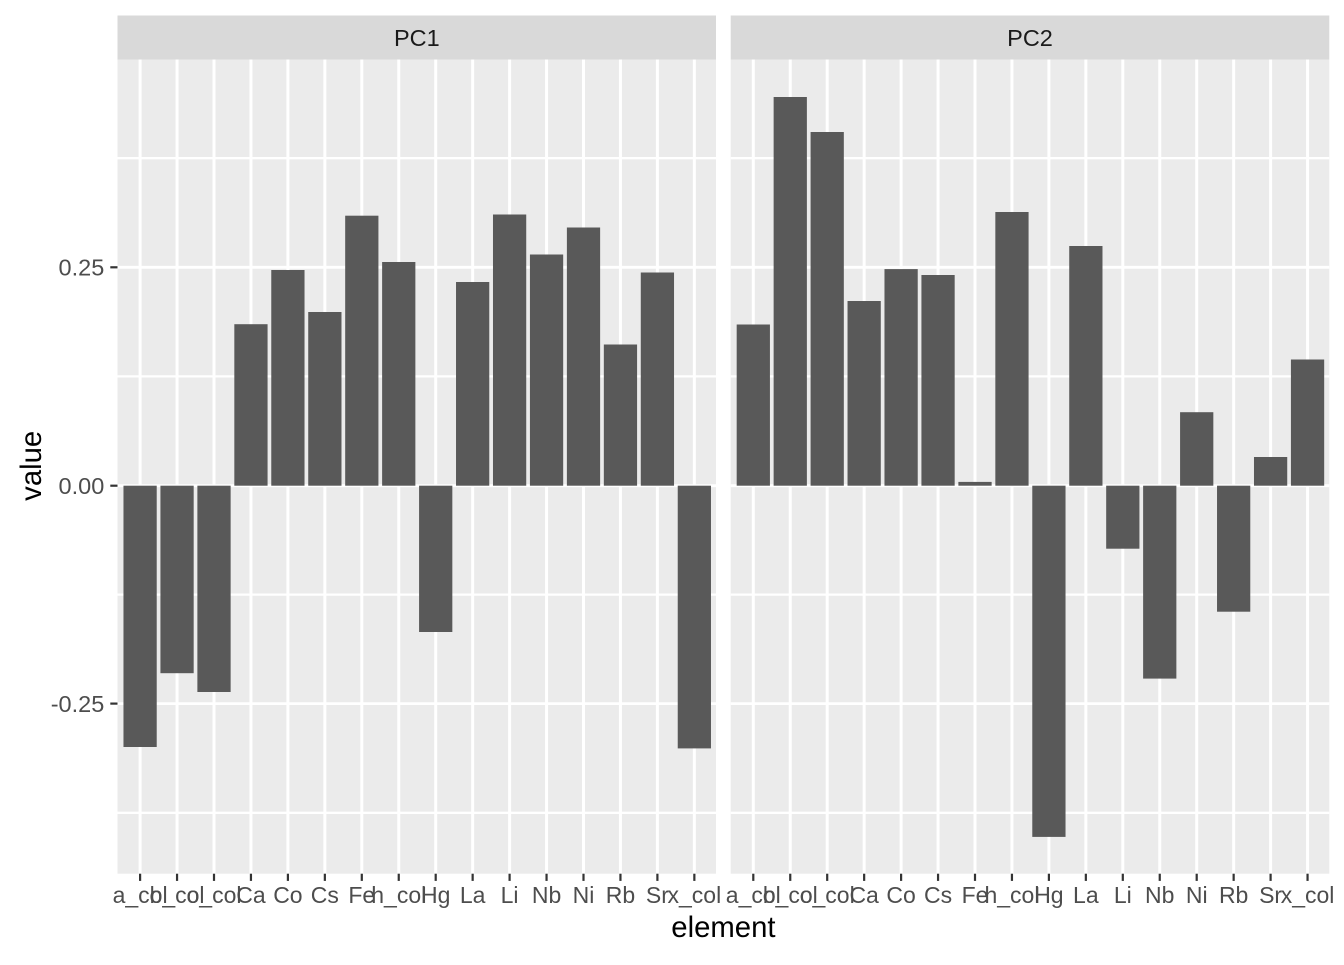 The image size is (1344, 965). I want to click on svg-text: value, so click(31, 466).